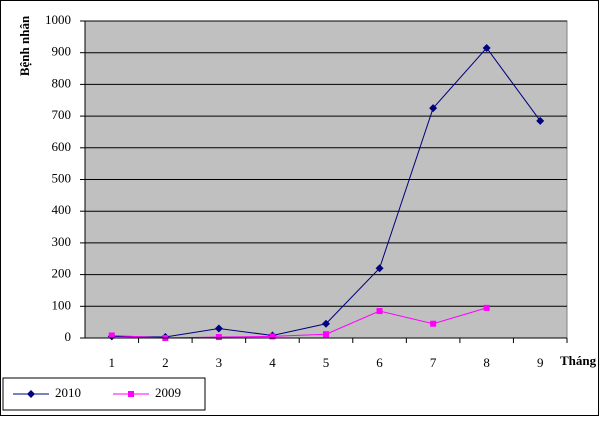 Image resolution: width=600 pixels, height=422 pixels. What do you see at coordinates (62, 177) in the screenshot?
I see `y-tick-label: 500` at bounding box center [62, 177].